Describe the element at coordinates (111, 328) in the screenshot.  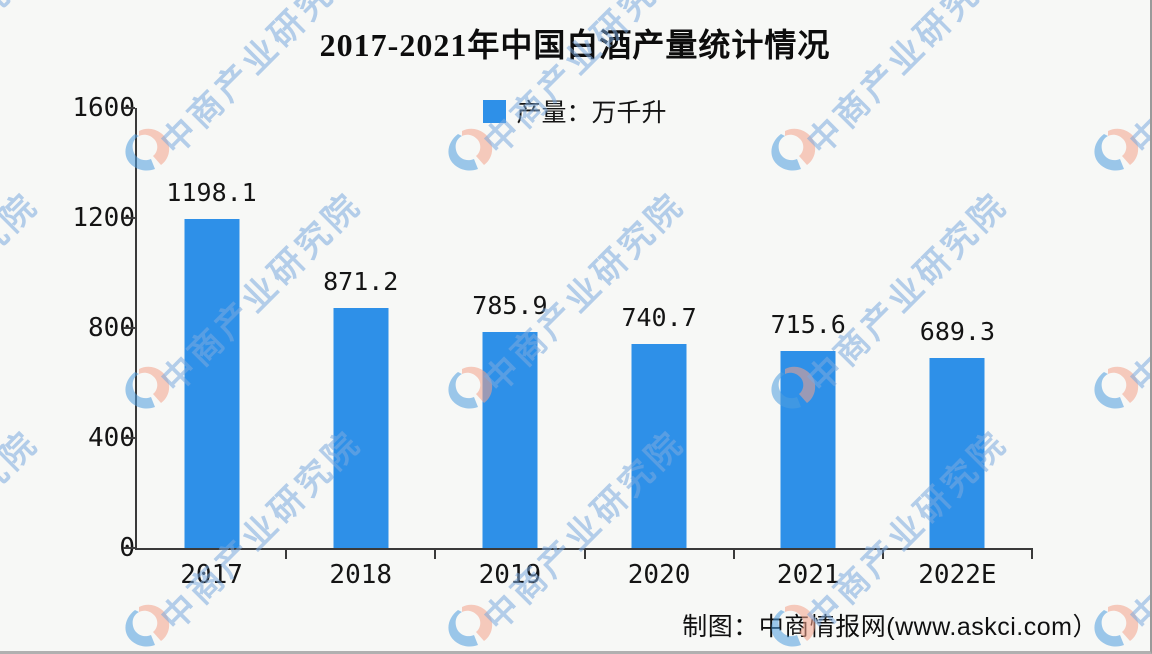
I see `y-axis-label: 800` at that location.